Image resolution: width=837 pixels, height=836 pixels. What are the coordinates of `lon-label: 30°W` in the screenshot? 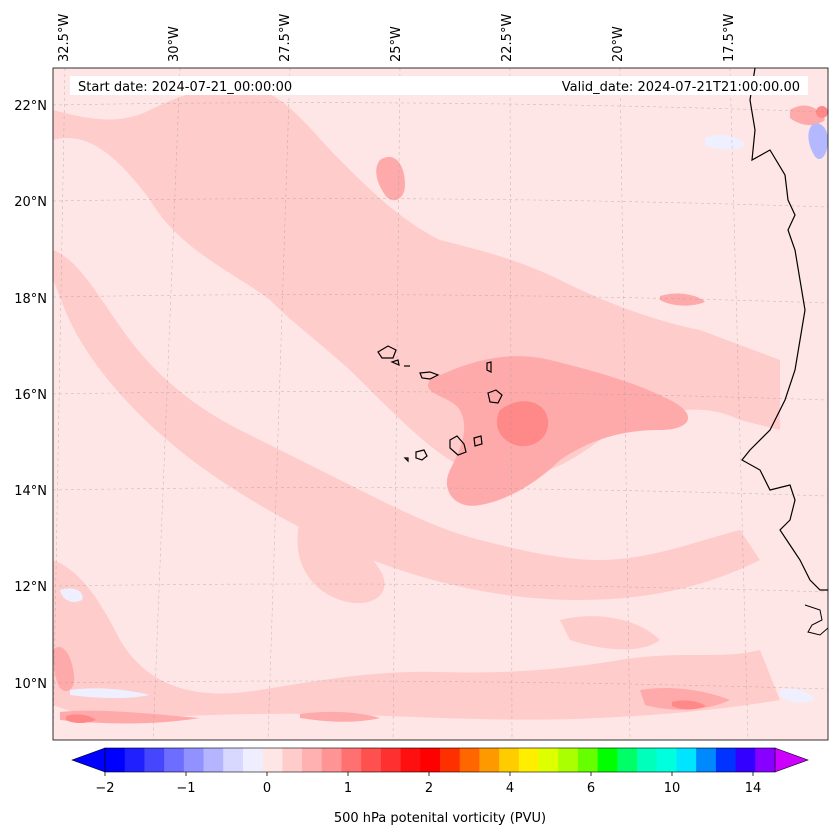 It's located at (174, 44).